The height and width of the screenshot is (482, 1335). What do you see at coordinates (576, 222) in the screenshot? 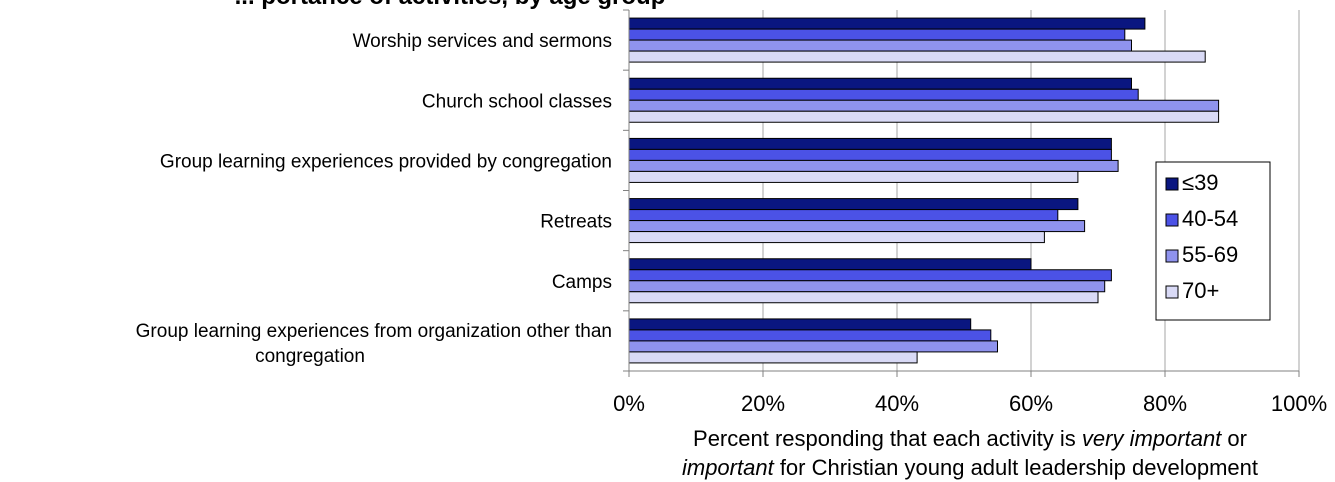
I see `category-label: Retreats` at bounding box center [576, 222].